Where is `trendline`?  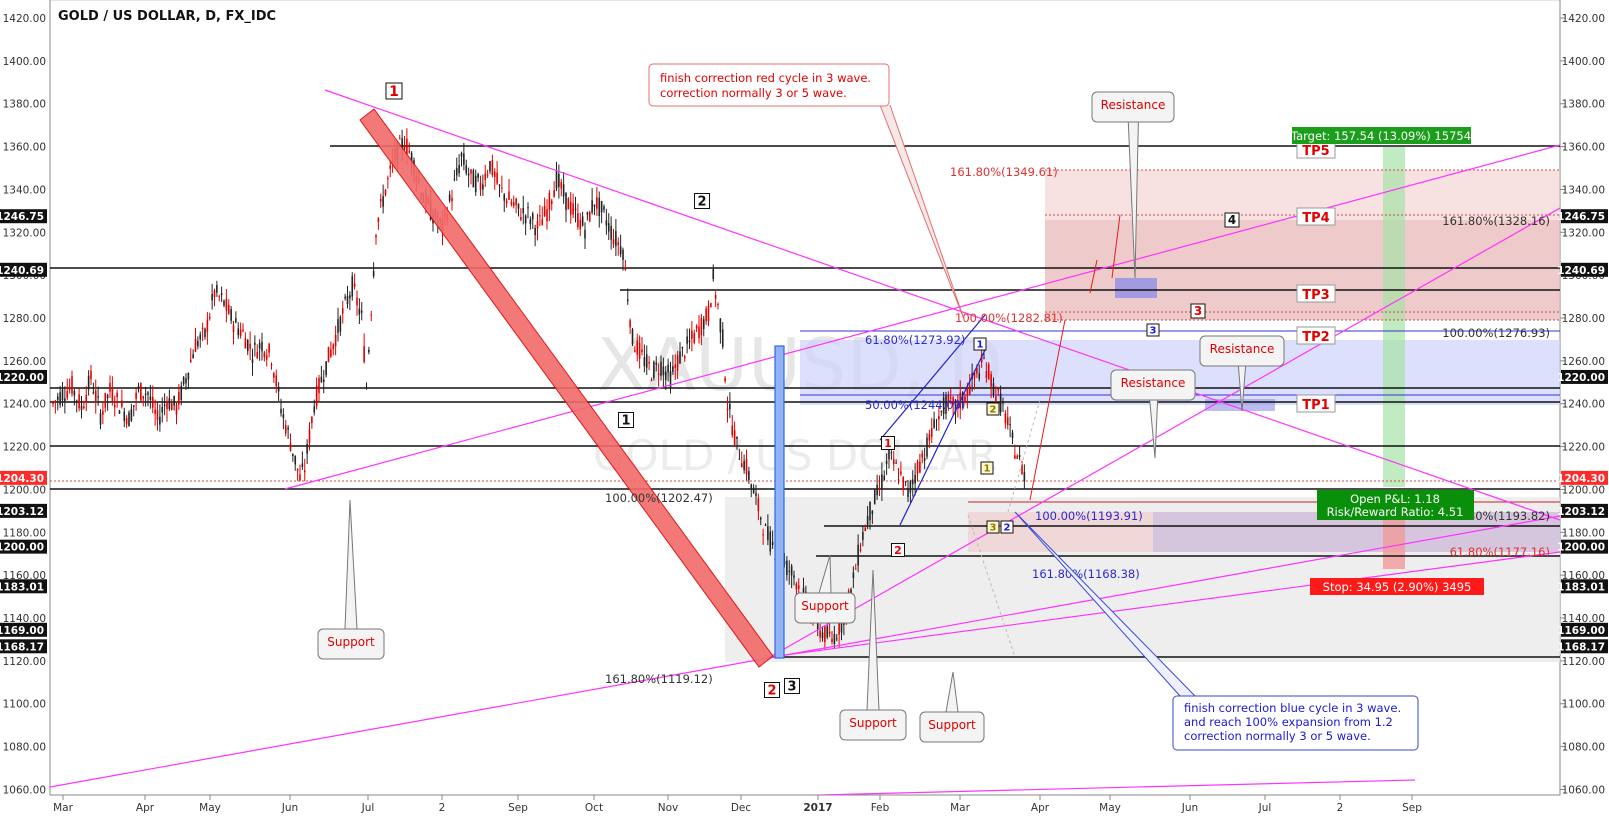 trendline is located at coordinates (1117, 787).